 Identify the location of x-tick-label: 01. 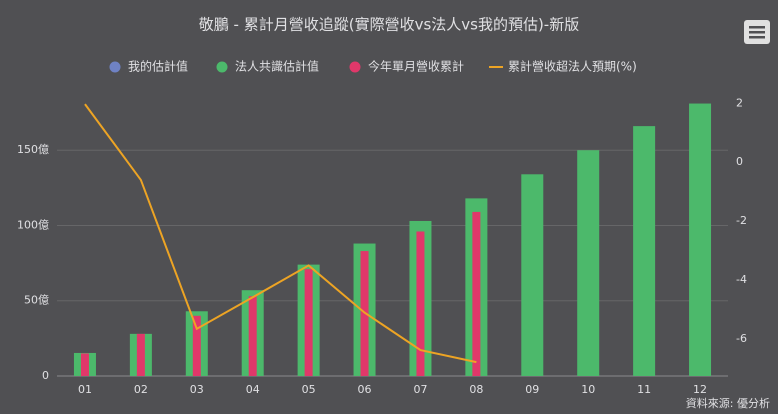
(85, 389).